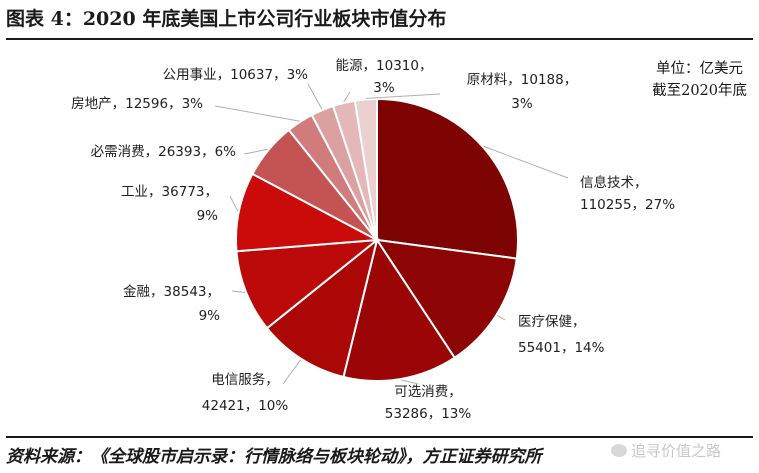  I want to click on slice-label-value-4: 42421，10%, so click(245, 406).